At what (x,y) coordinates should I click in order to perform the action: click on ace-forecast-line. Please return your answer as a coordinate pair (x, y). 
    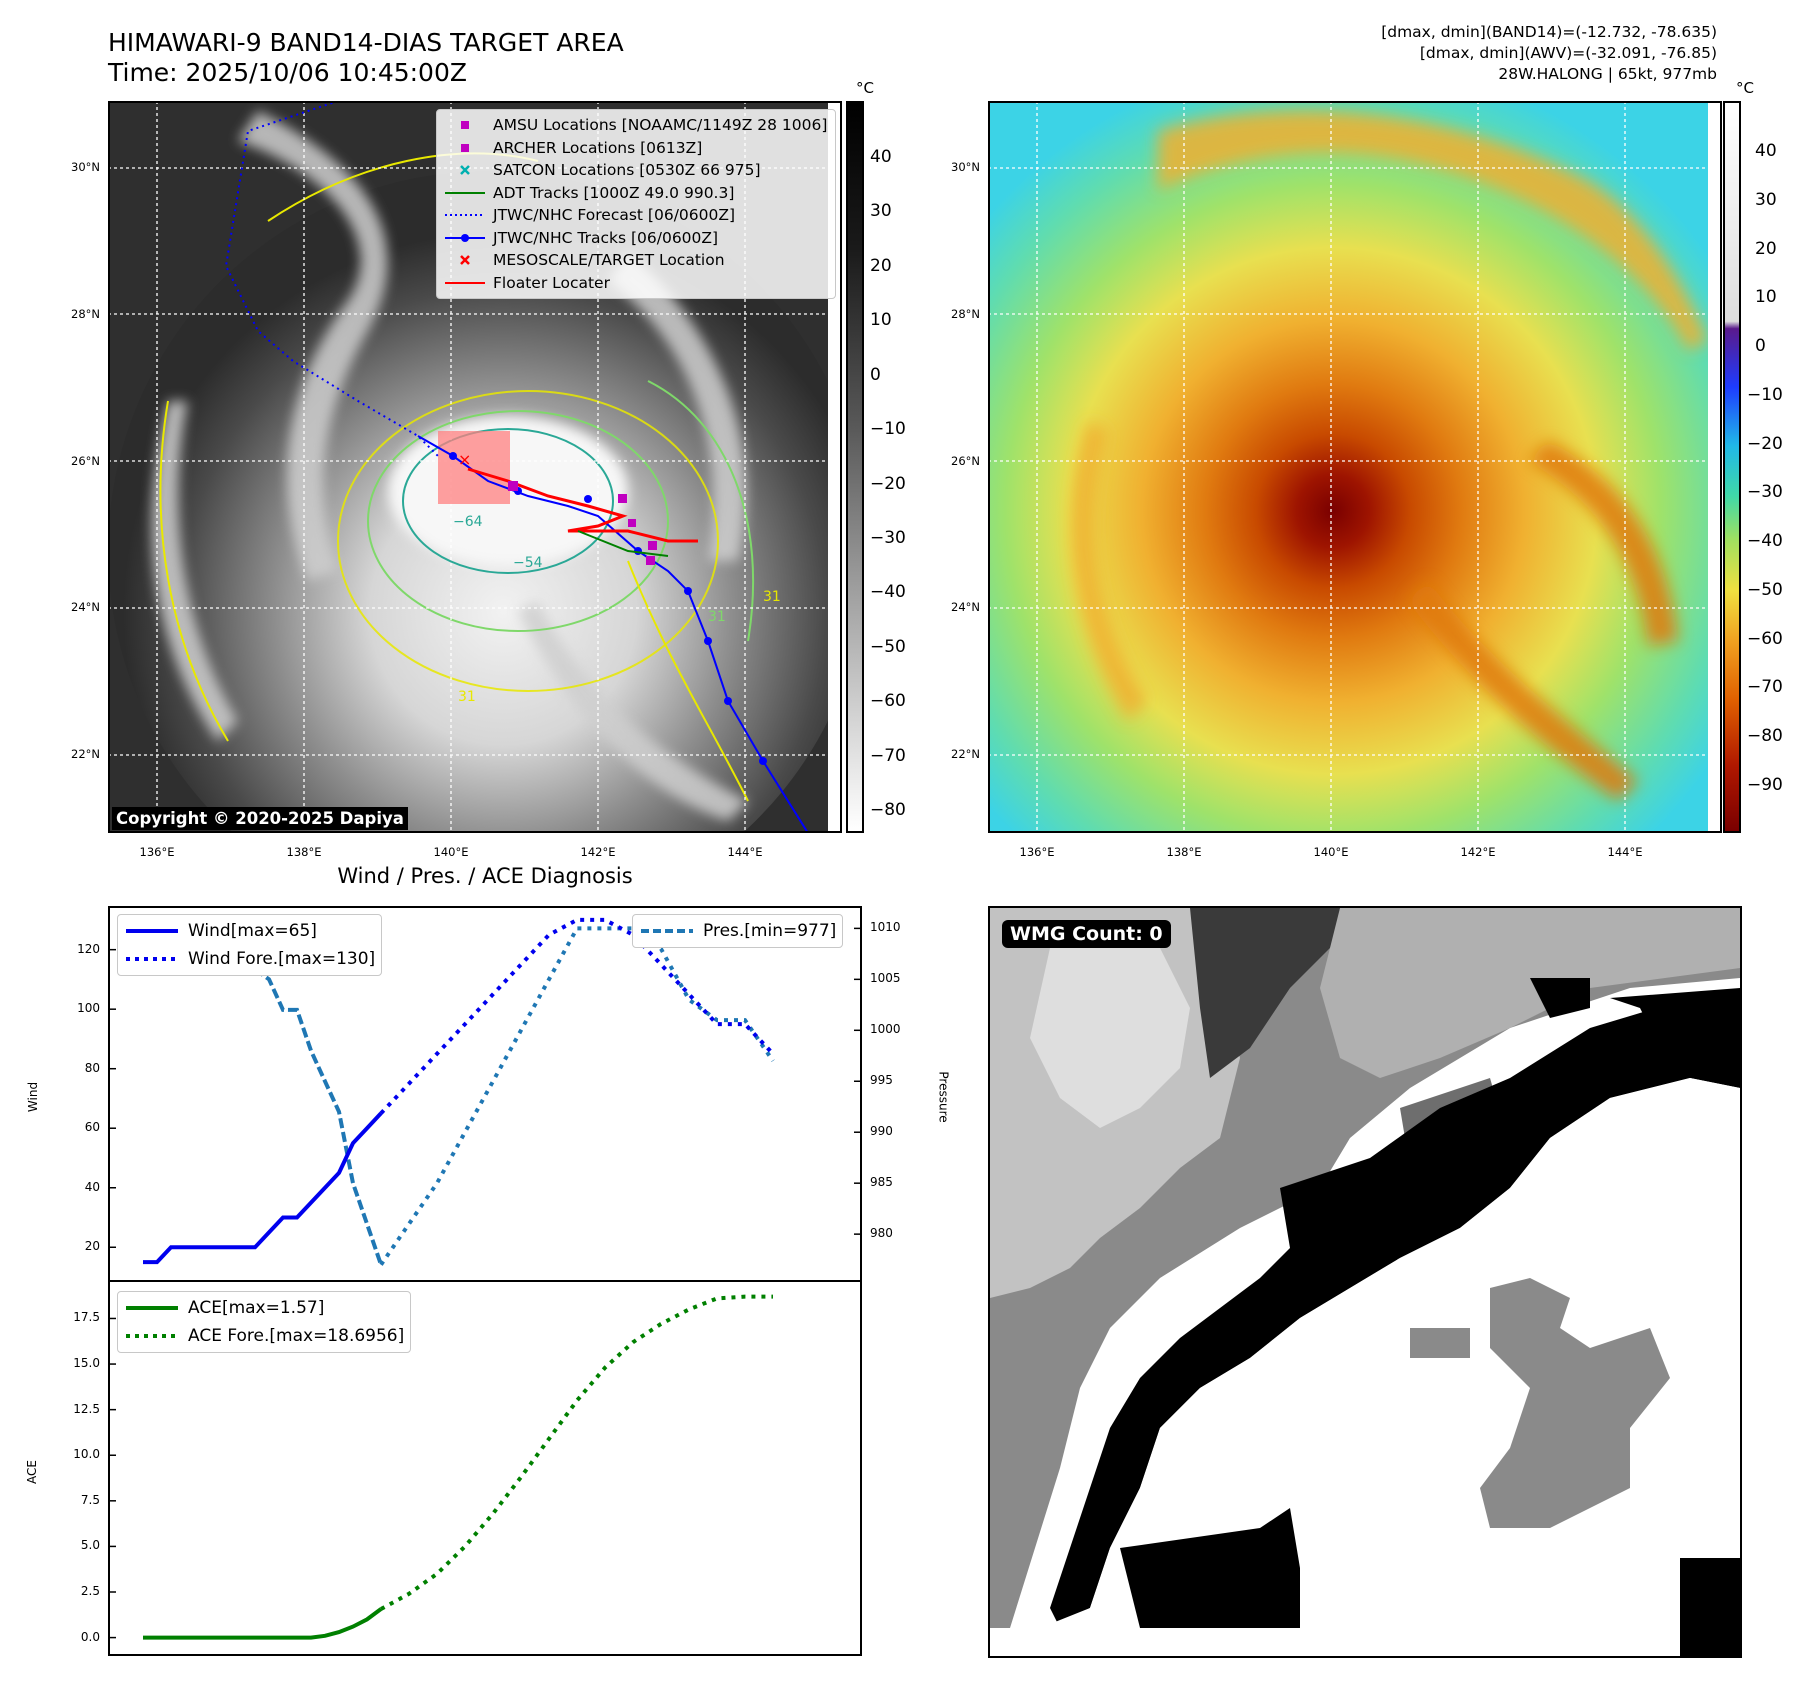
    Looking at the image, I should click on (576, 1452).